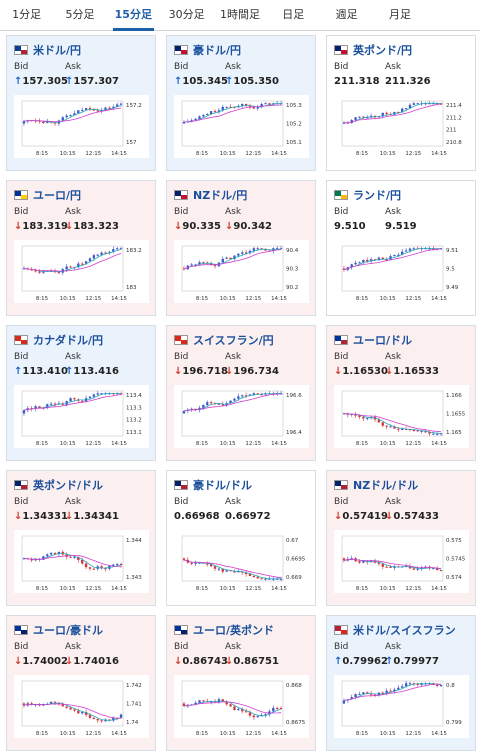  Describe the element at coordinates (401, 271) in the screenshot. I see `price-chart: 9.51 9.5 9.49 8:15 10:15 12:15 14:15` at that location.